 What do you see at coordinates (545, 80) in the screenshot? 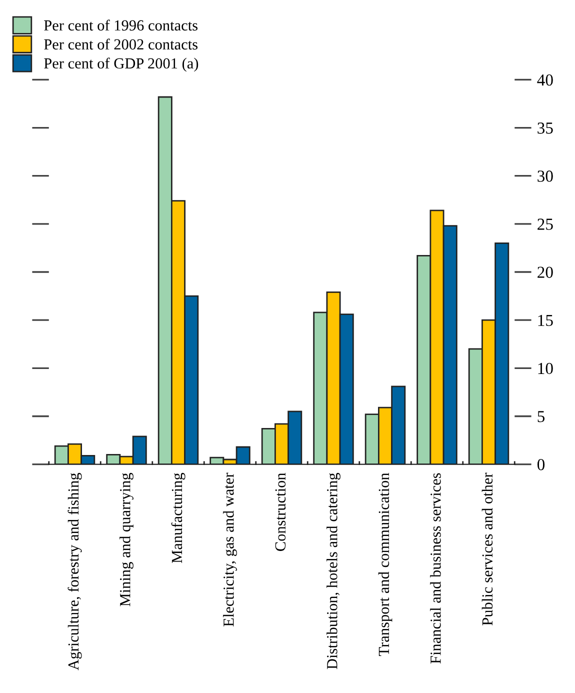
I see `y-tick-label: 40` at bounding box center [545, 80].